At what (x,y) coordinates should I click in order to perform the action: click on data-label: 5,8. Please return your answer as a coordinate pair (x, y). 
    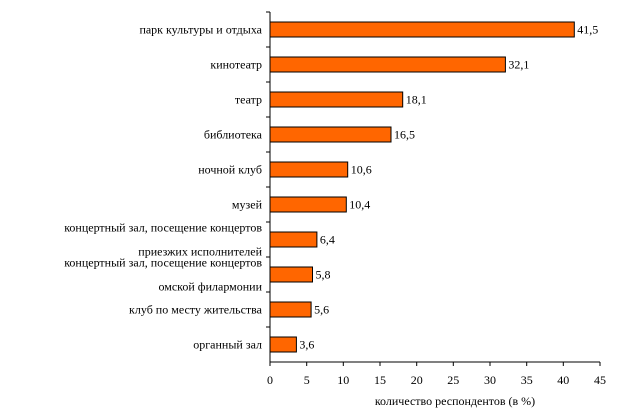
    Looking at the image, I should click on (323, 275).